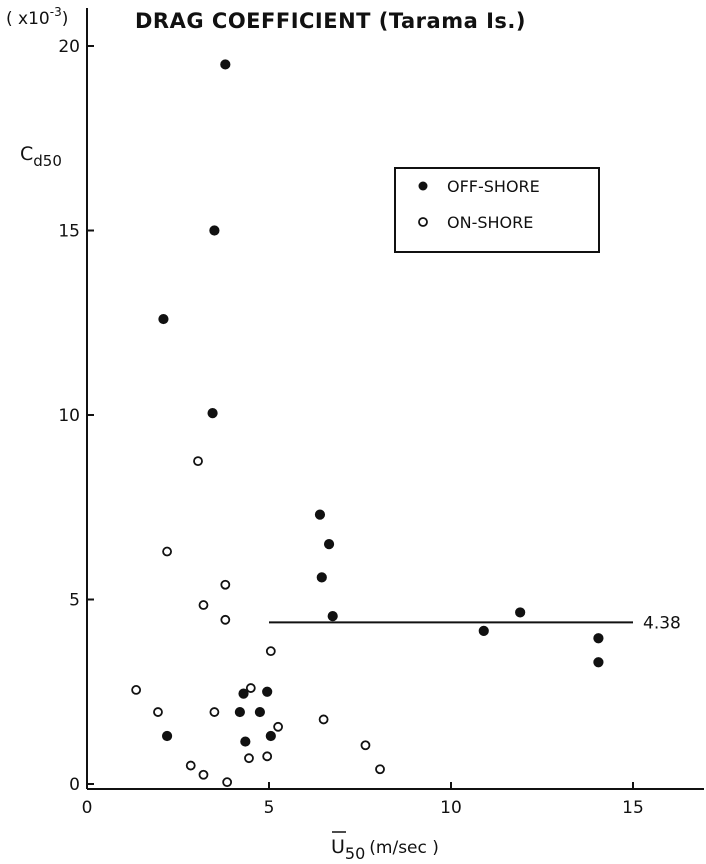 Image resolution: width=706 pixels, height=864 pixels. What do you see at coordinates (47, 161) in the screenshot?
I see `y-axis-label-subscript: d50` at bounding box center [47, 161].